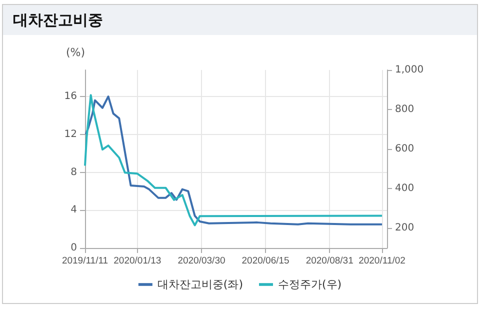  What do you see at coordinates (85, 261) in the screenshot?
I see `x-tick-label: 2019/11/11` at bounding box center [85, 261].